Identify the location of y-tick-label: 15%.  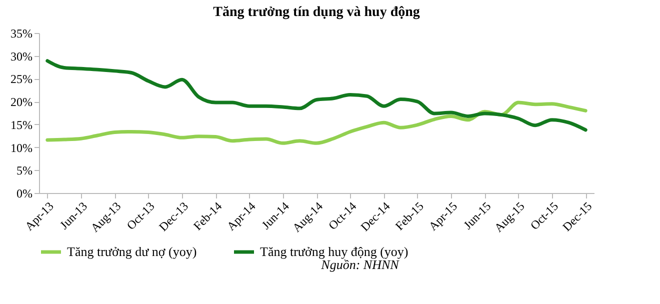
(21, 125).